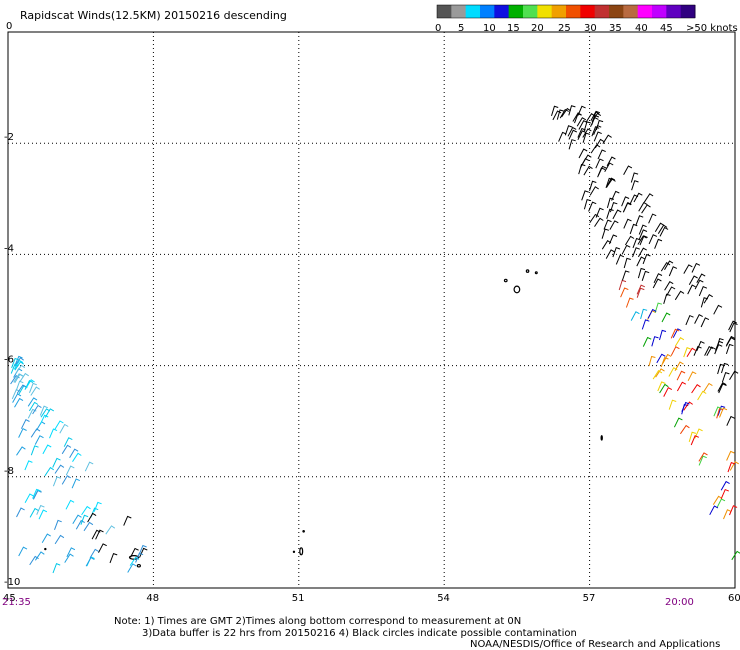  I want to click on x-tick-label: 48, so click(152, 598).